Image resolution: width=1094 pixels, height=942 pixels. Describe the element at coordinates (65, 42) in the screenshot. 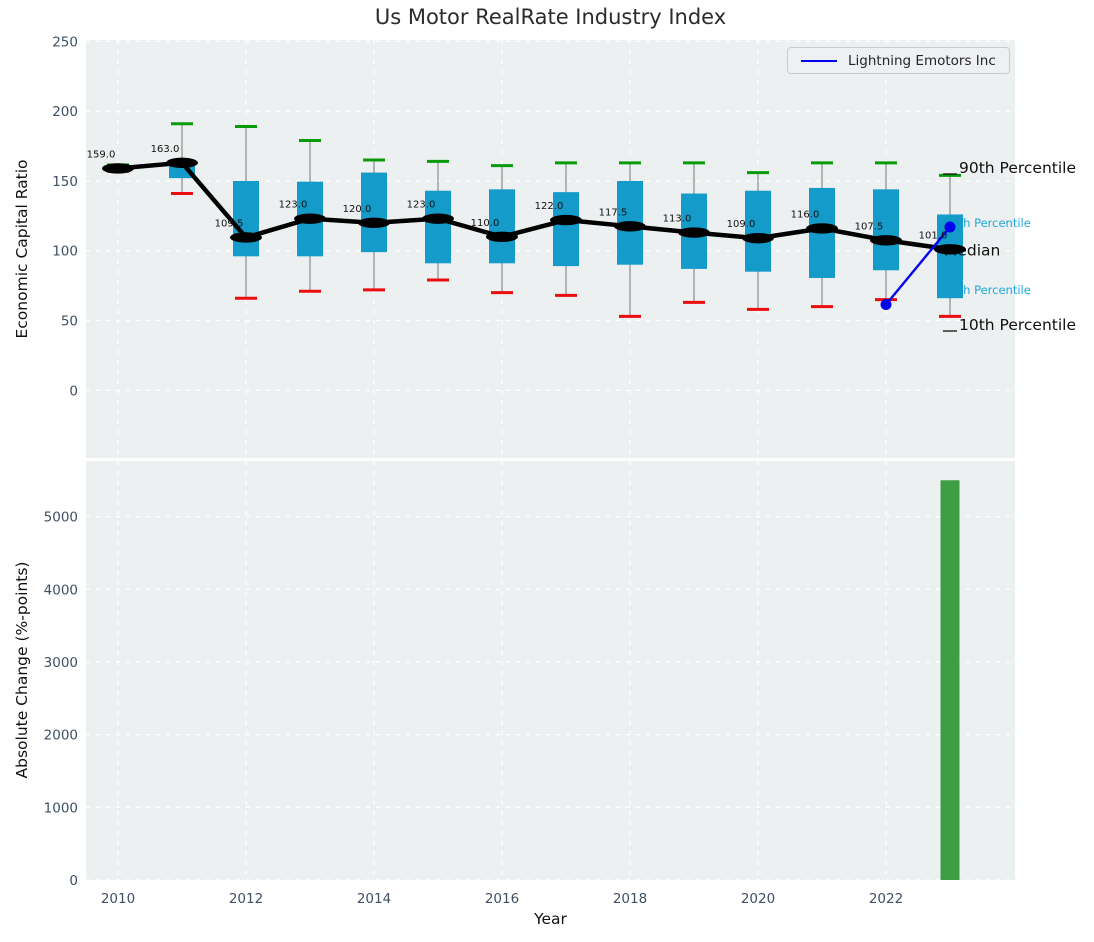

I see `top-y-tick-250: 250` at that location.